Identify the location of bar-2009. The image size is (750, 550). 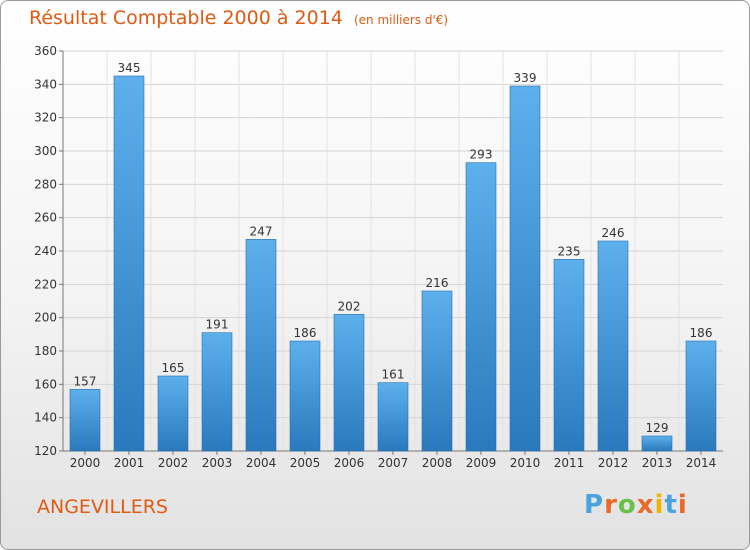
(481, 307).